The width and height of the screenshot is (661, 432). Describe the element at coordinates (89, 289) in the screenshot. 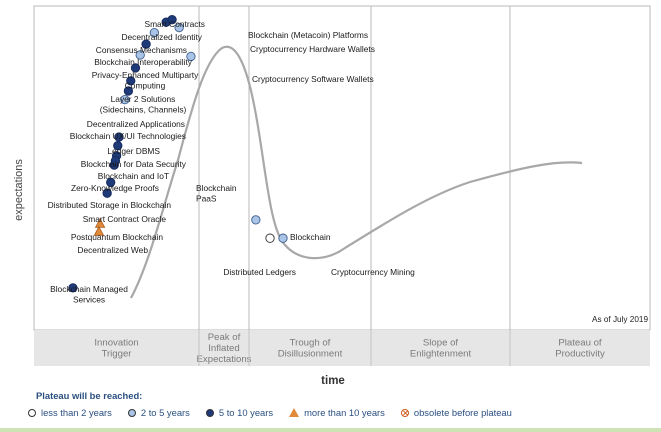

I see `point-label: Blockchain Managed` at that location.